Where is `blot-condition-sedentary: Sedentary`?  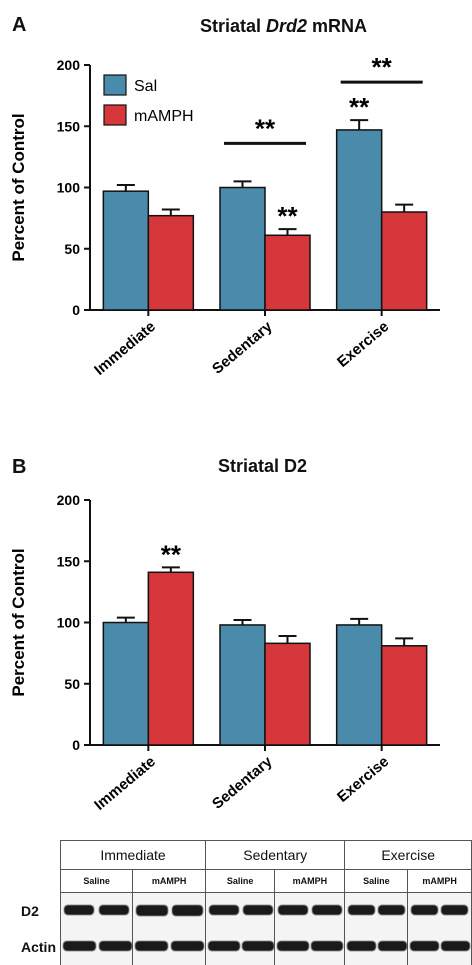
blot-condition-sedentary: Sedentary is located at coordinates (275, 855).